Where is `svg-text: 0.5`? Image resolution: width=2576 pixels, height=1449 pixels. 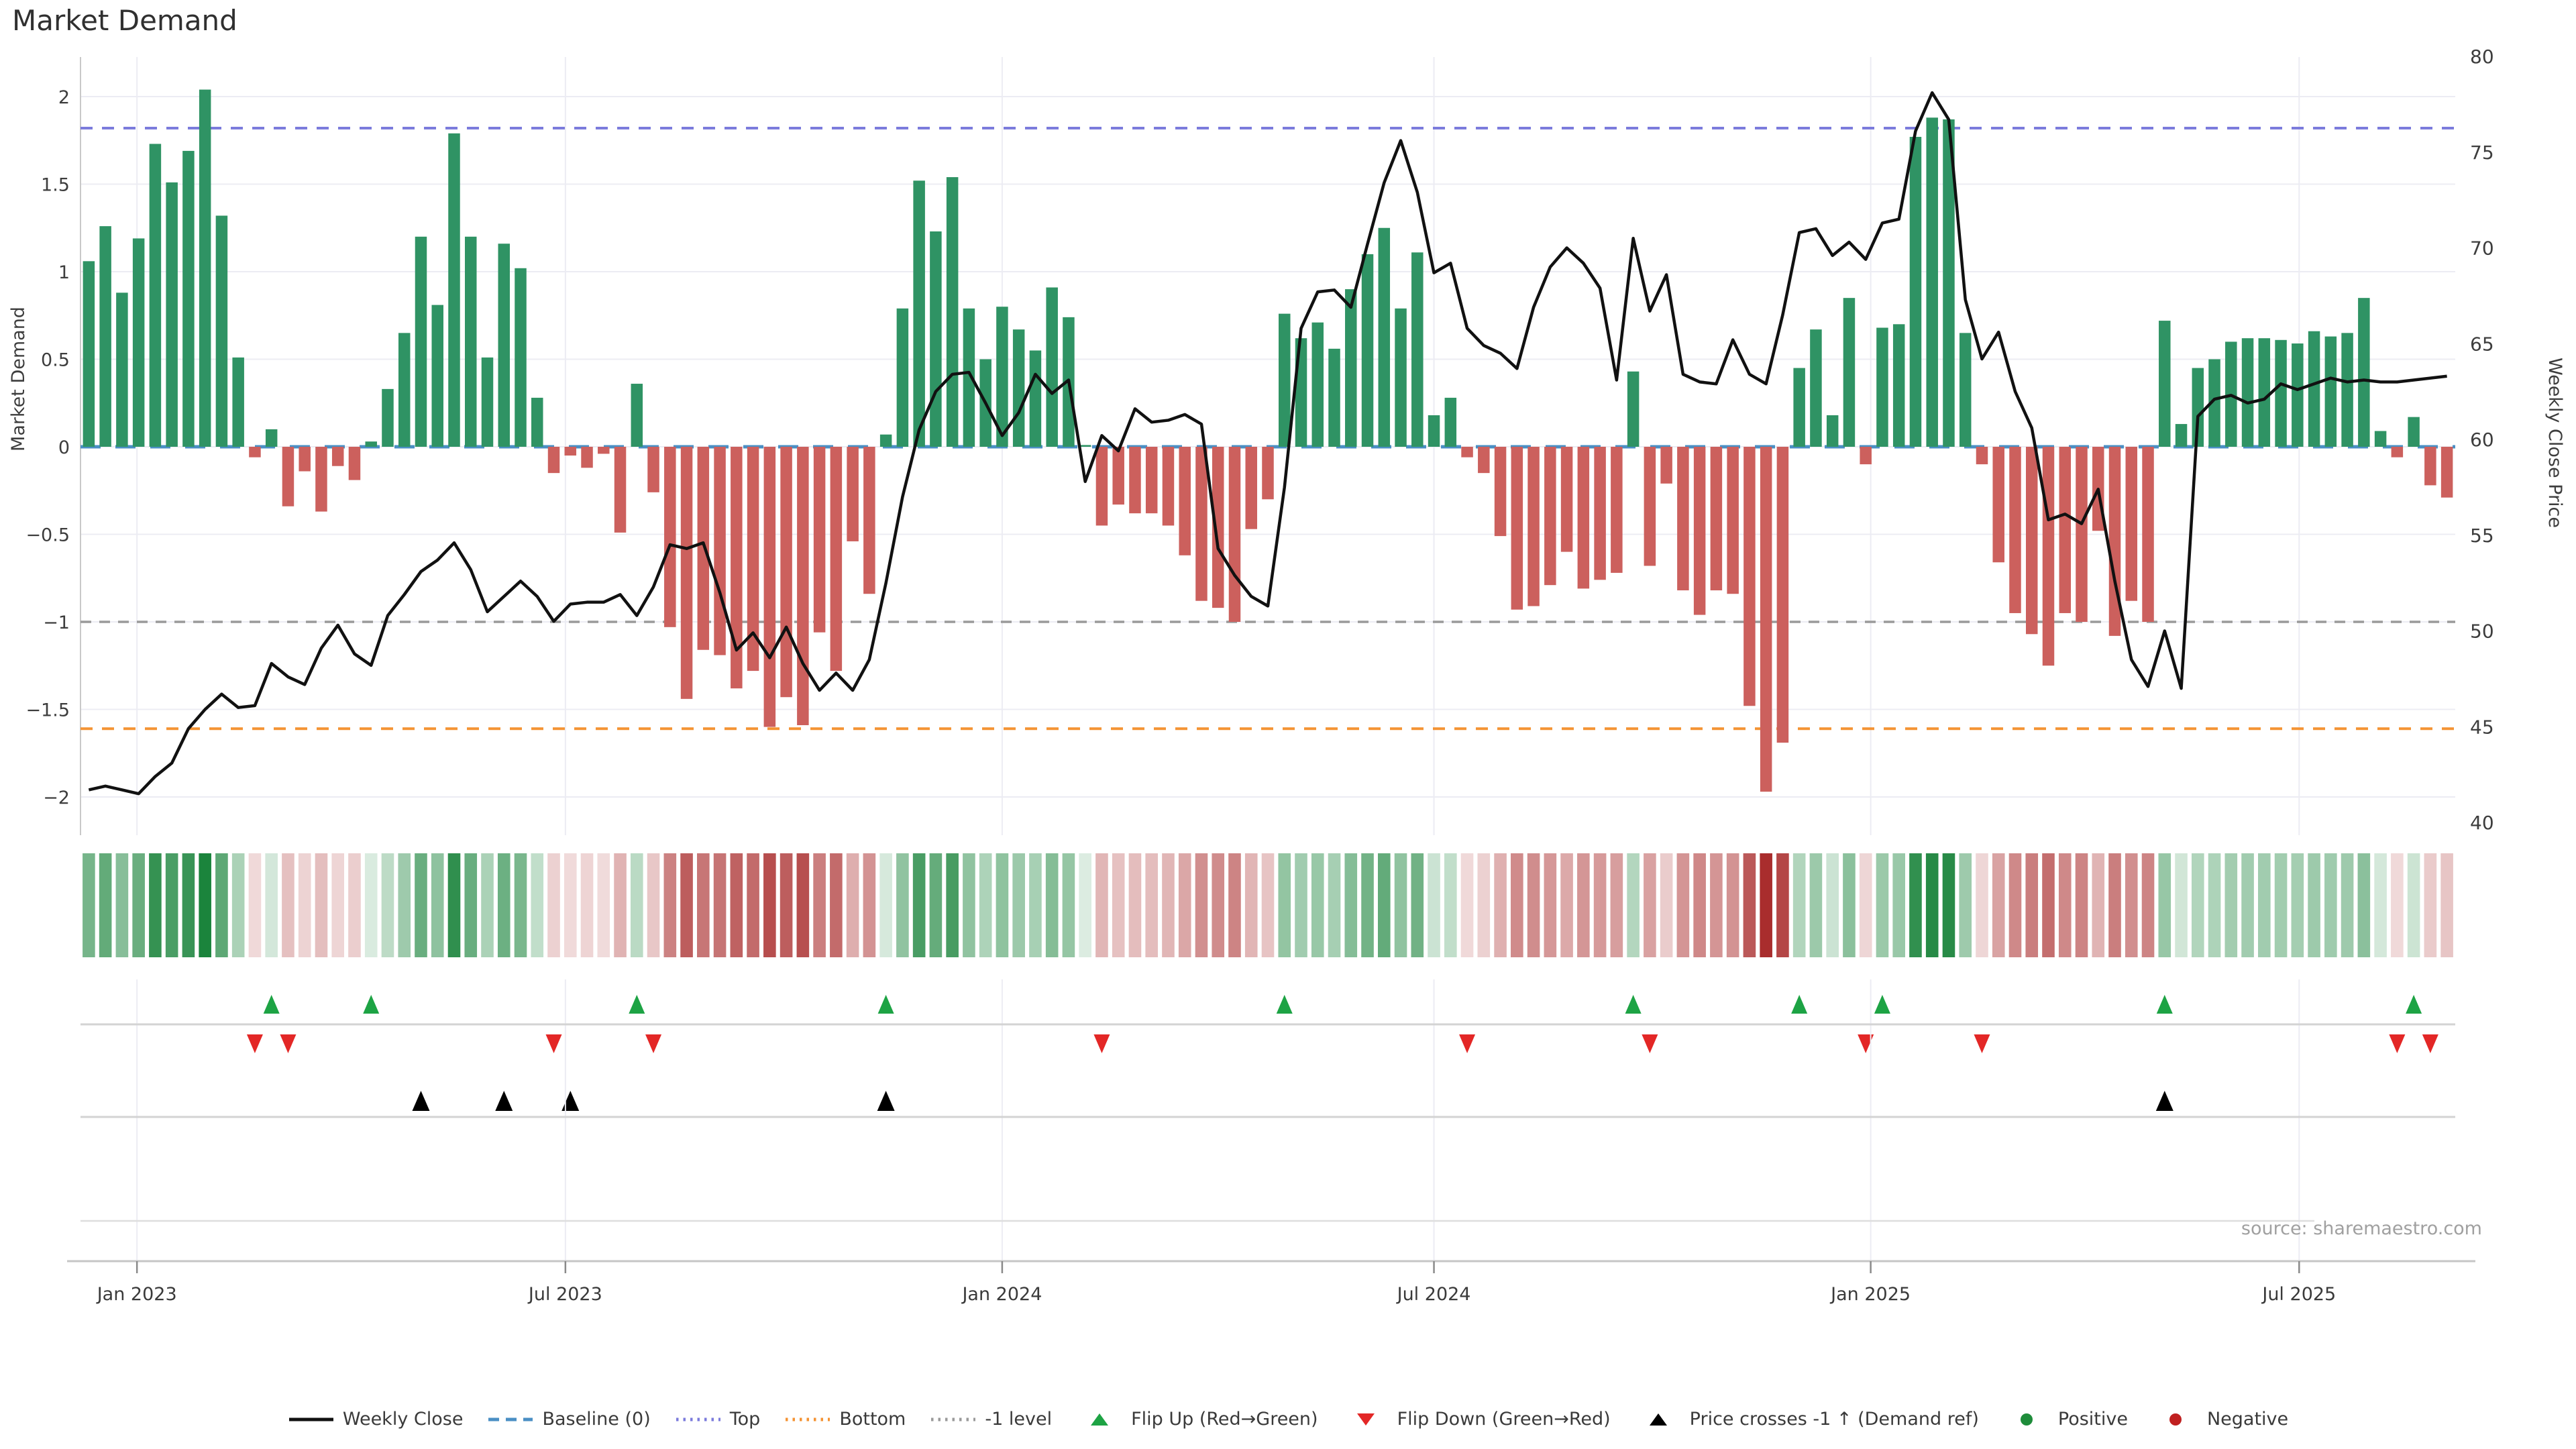 svg-text: 0.5 is located at coordinates (55, 360).